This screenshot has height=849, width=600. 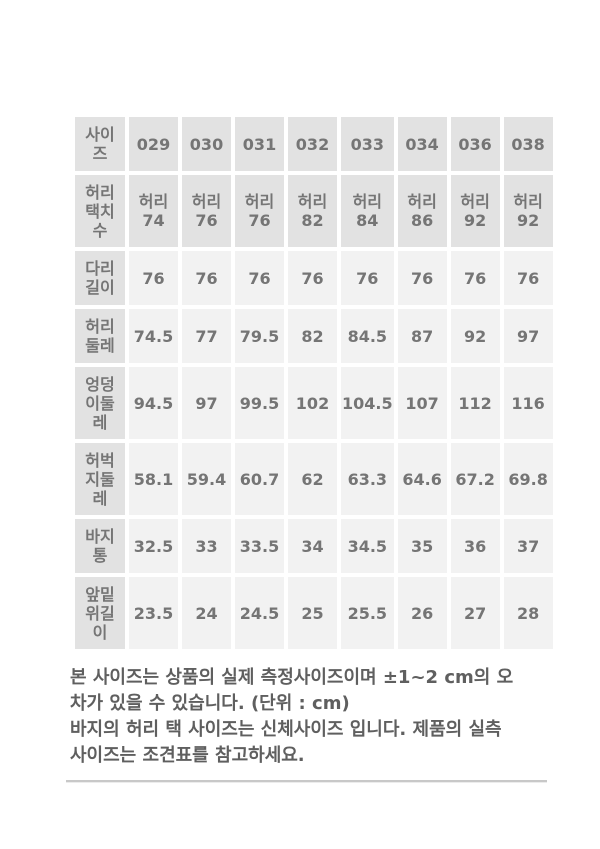 What do you see at coordinates (153, 336) in the screenshot?
I see `value-cell: 74.5` at bounding box center [153, 336].